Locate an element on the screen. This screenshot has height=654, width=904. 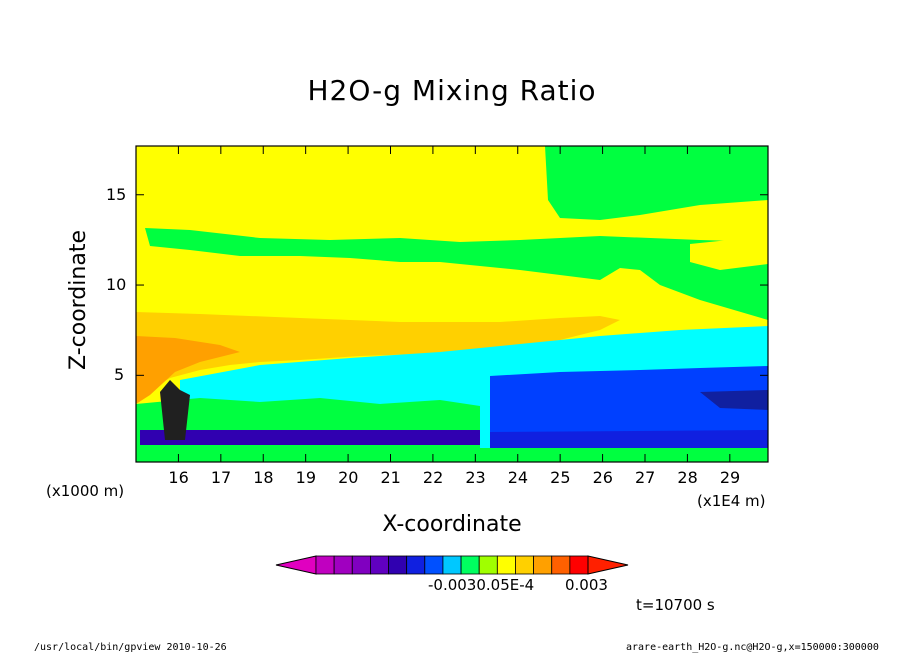
x-unit-right: (x1E4 m) is located at coordinates (731, 501).